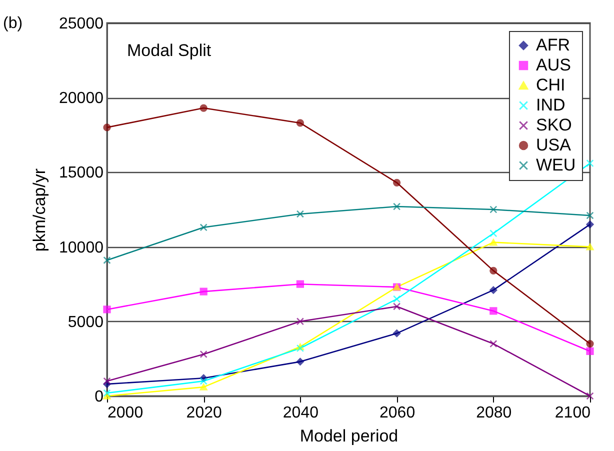  Describe the element at coordinates (99, 397) in the screenshot. I see `y-tick-label: 0` at that location.